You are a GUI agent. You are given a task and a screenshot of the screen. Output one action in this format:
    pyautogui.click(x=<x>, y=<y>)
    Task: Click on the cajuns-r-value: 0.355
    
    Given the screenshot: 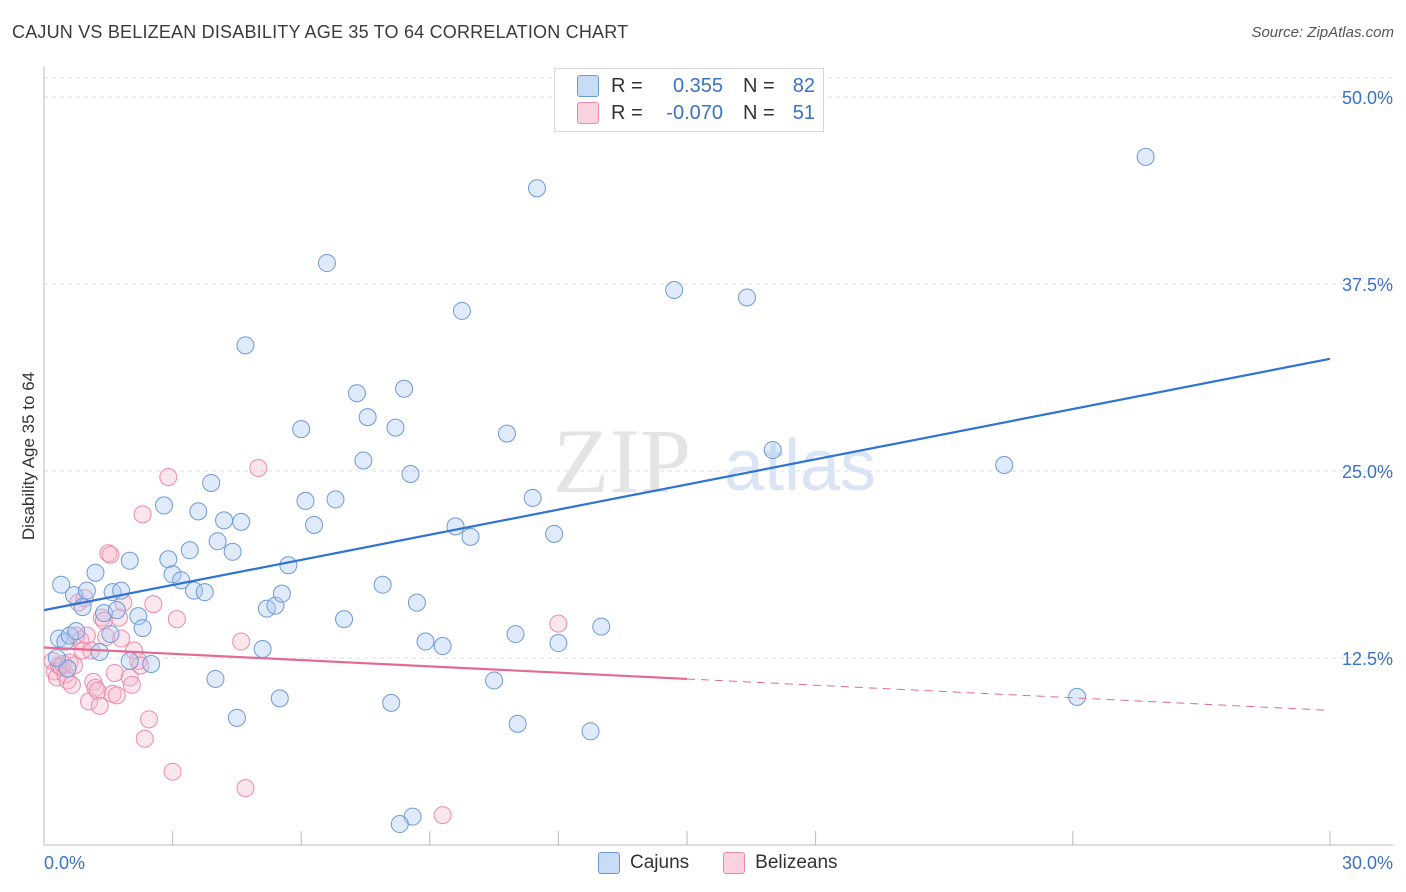 What is the action you would take?
    pyautogui.click(x=697, y=85)
    